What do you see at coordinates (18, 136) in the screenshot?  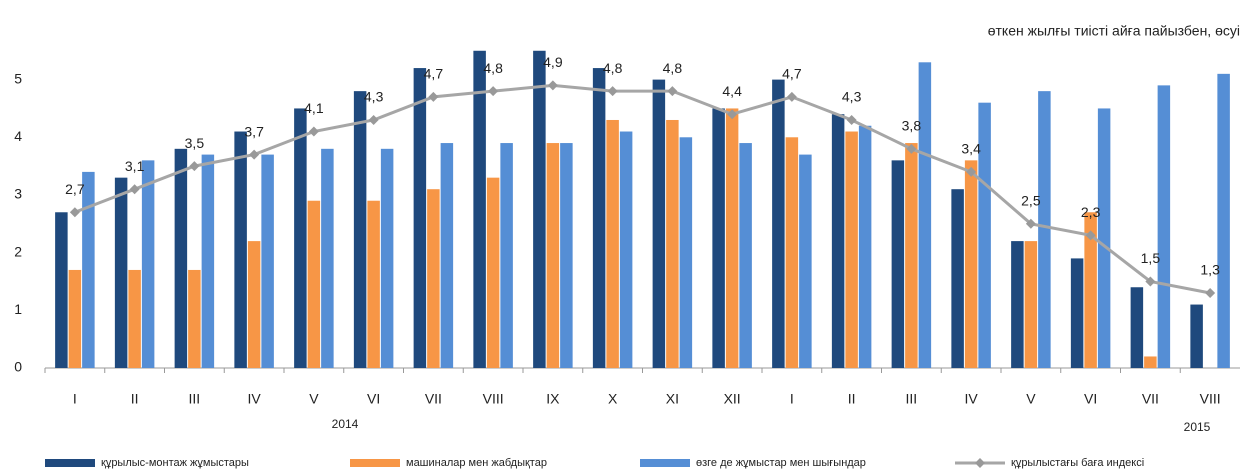 I see `y-tick-label: 4` at bounding box center [18, 136].